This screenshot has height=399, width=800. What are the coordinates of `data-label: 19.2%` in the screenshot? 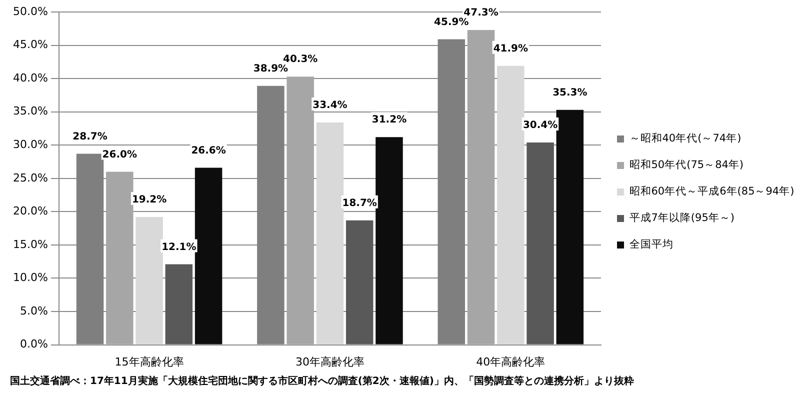 It's located at (149, 200).